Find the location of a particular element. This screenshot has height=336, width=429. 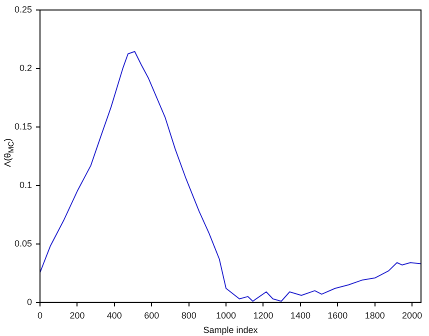

y-tick-label: 0.05 is located at coordinates (23, 243).